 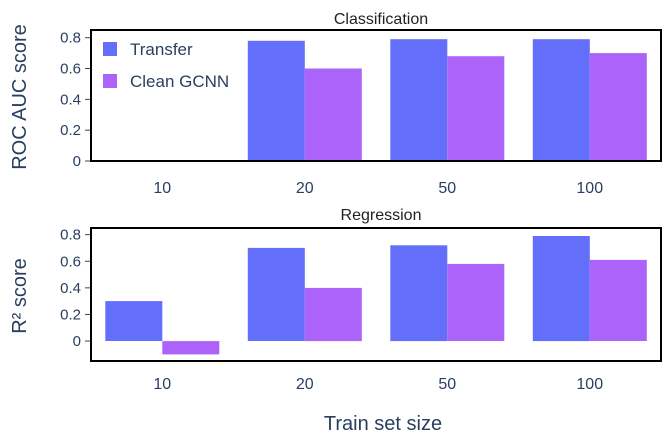 I want to click on classification-y-axis-label: ROC AUC score, so click(x=20, y=97).